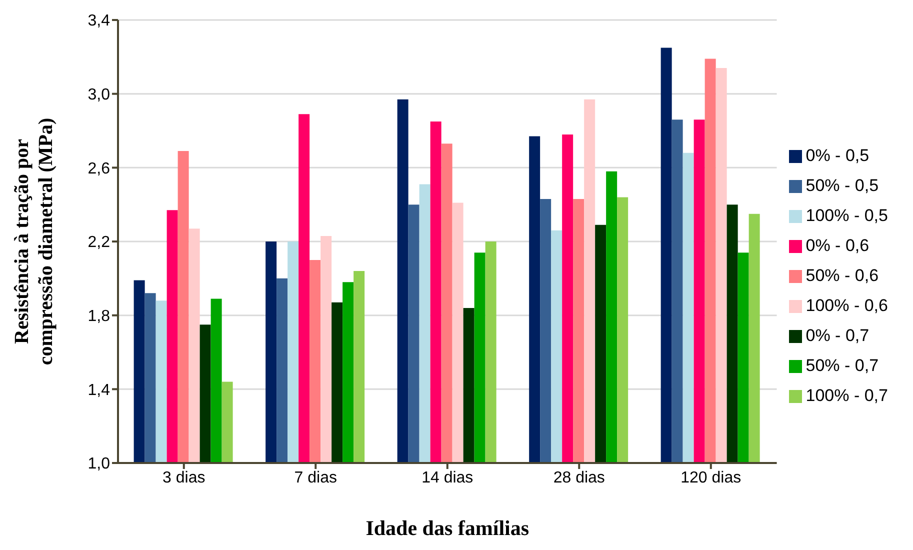 This screenshot has width=913, height=550. Describe the element at coordinates (847, 305) in the screenshot. I see `legend-label: 100% - 0,6` at that location.